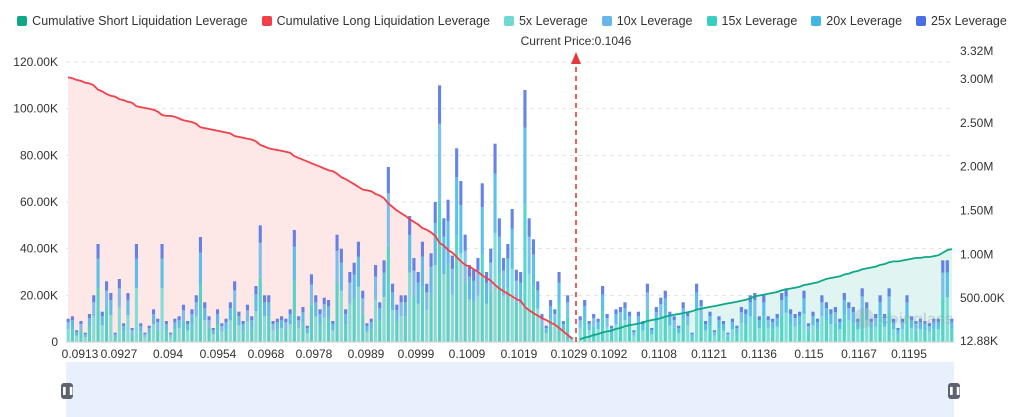 The image size is (1024, 417). Describe the element at coordinates (982, 298) in the screenshot. I see `right-axis-tick: 500.00K` at that location.